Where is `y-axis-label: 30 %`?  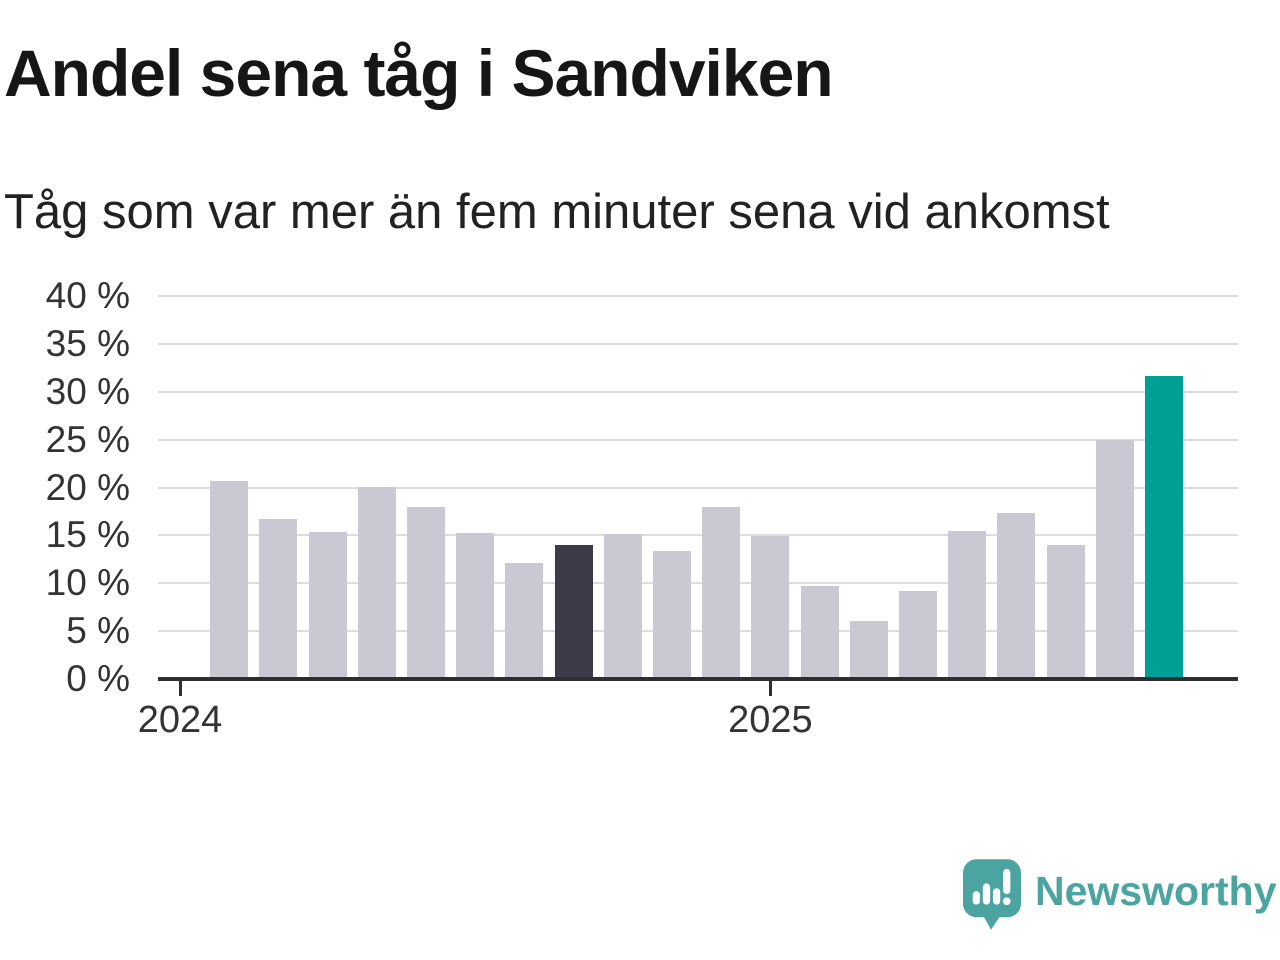
y-axis-label: 30 % is located at coordinates (87, 391).